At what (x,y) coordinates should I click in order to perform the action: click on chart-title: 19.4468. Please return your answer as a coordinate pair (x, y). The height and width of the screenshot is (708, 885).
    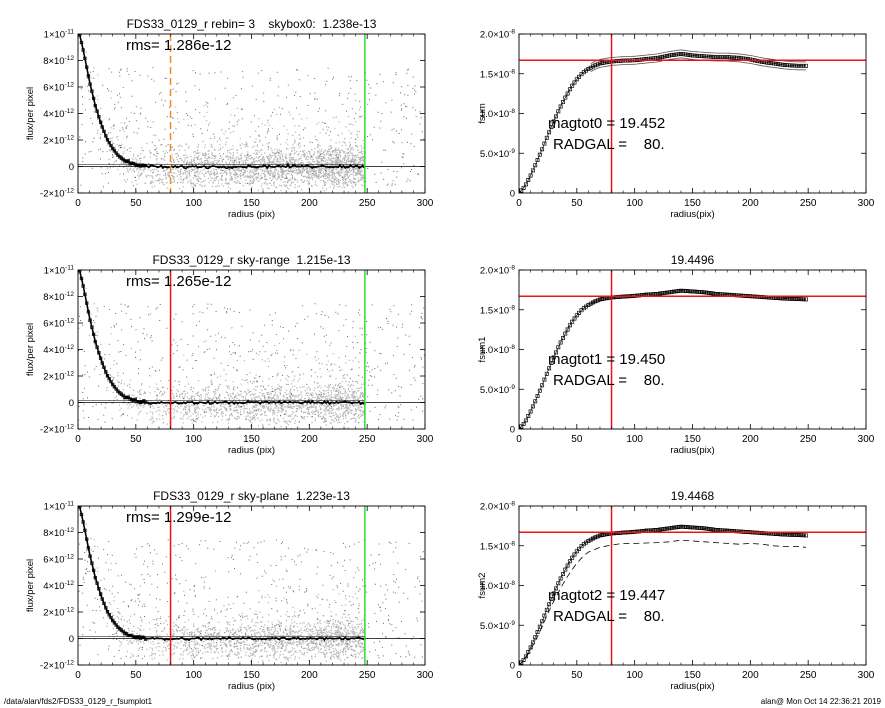
    Looking at the image, I should click on (693, 496).